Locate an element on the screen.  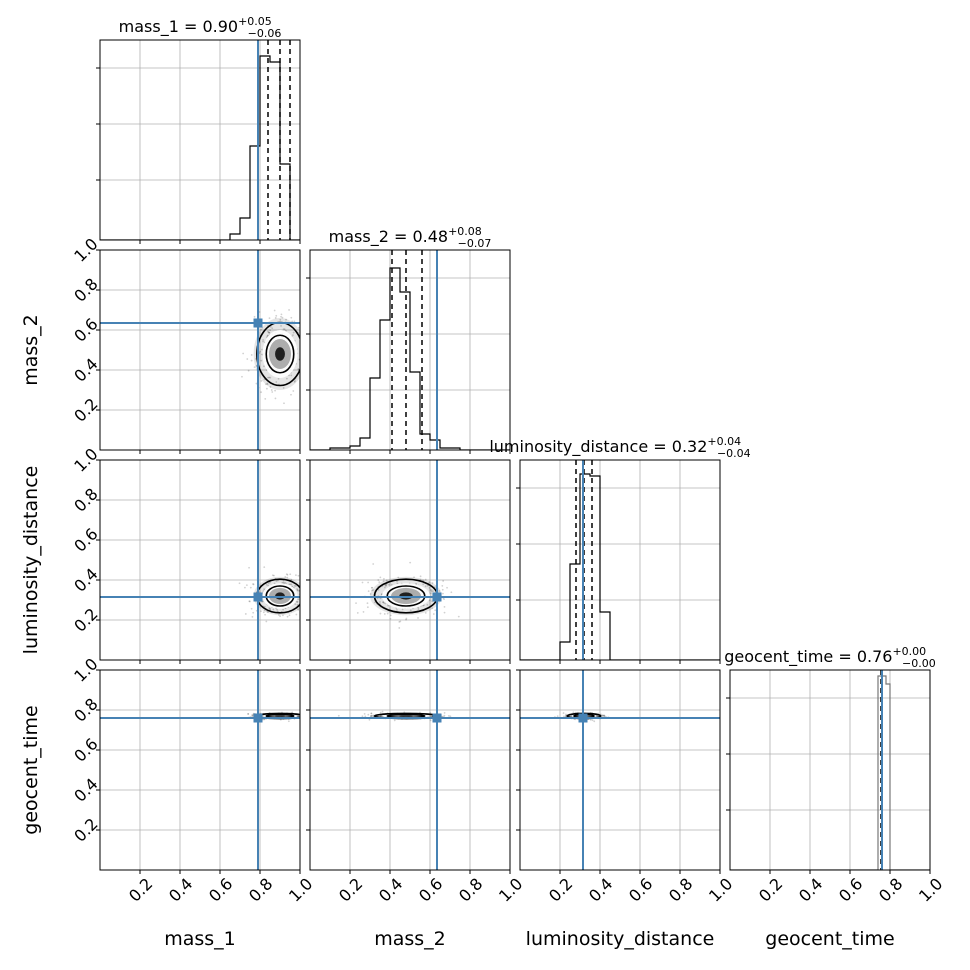
title-minus: −0.07 is located at coordinates (475, 243).